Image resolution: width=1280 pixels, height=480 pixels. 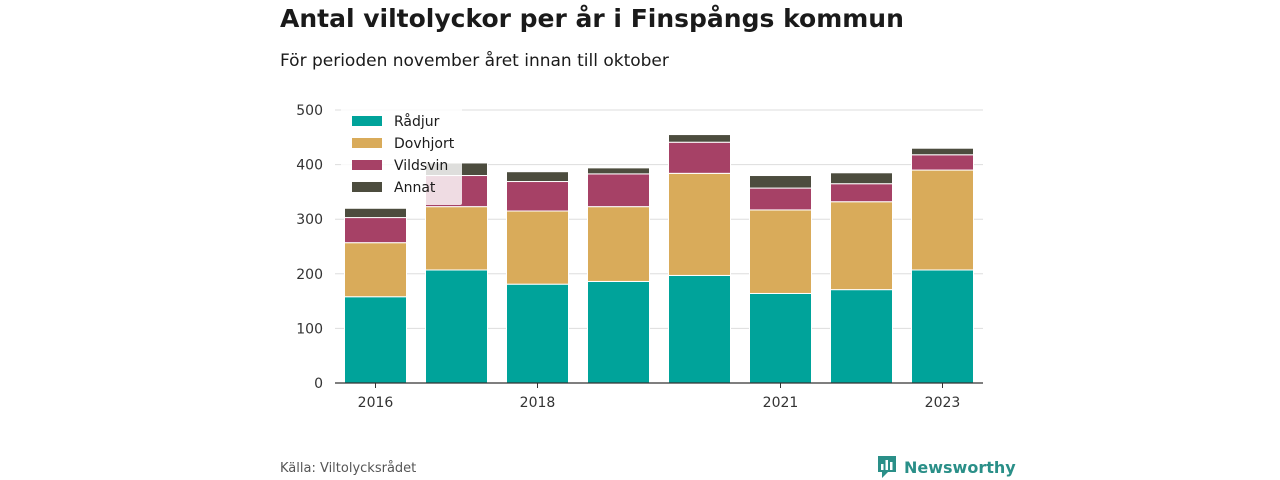 I want to click on x-tick-label: 2023, so click(x=943, y=403).